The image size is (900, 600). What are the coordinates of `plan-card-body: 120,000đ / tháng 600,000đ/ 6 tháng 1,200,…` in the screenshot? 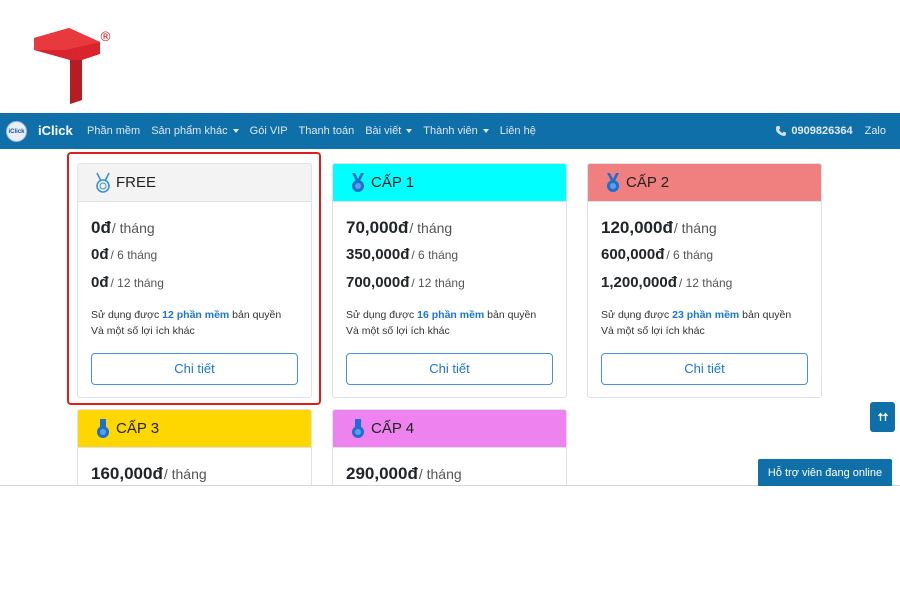 It's located at (704, 293).